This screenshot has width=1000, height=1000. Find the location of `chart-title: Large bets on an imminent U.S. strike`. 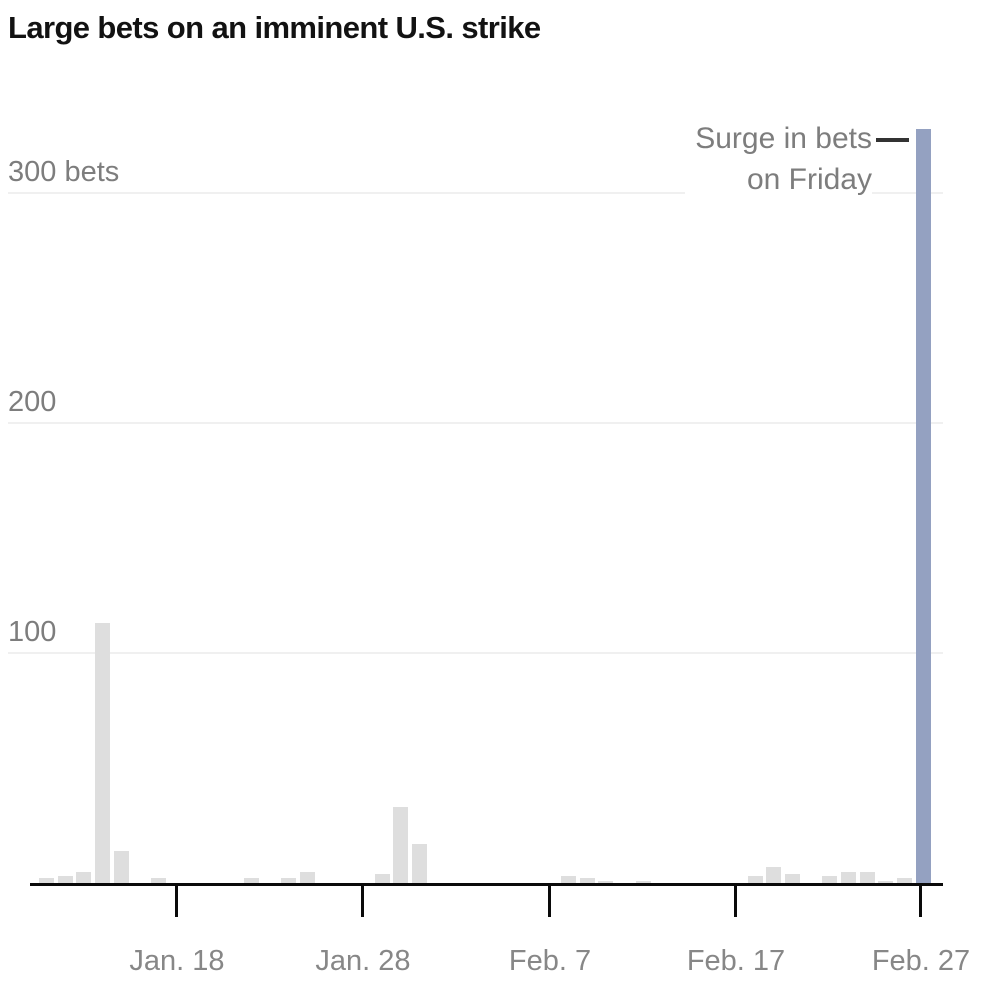

chart-title: Large bets on an imminent U.S. strike is located at coordinates (274, 27).